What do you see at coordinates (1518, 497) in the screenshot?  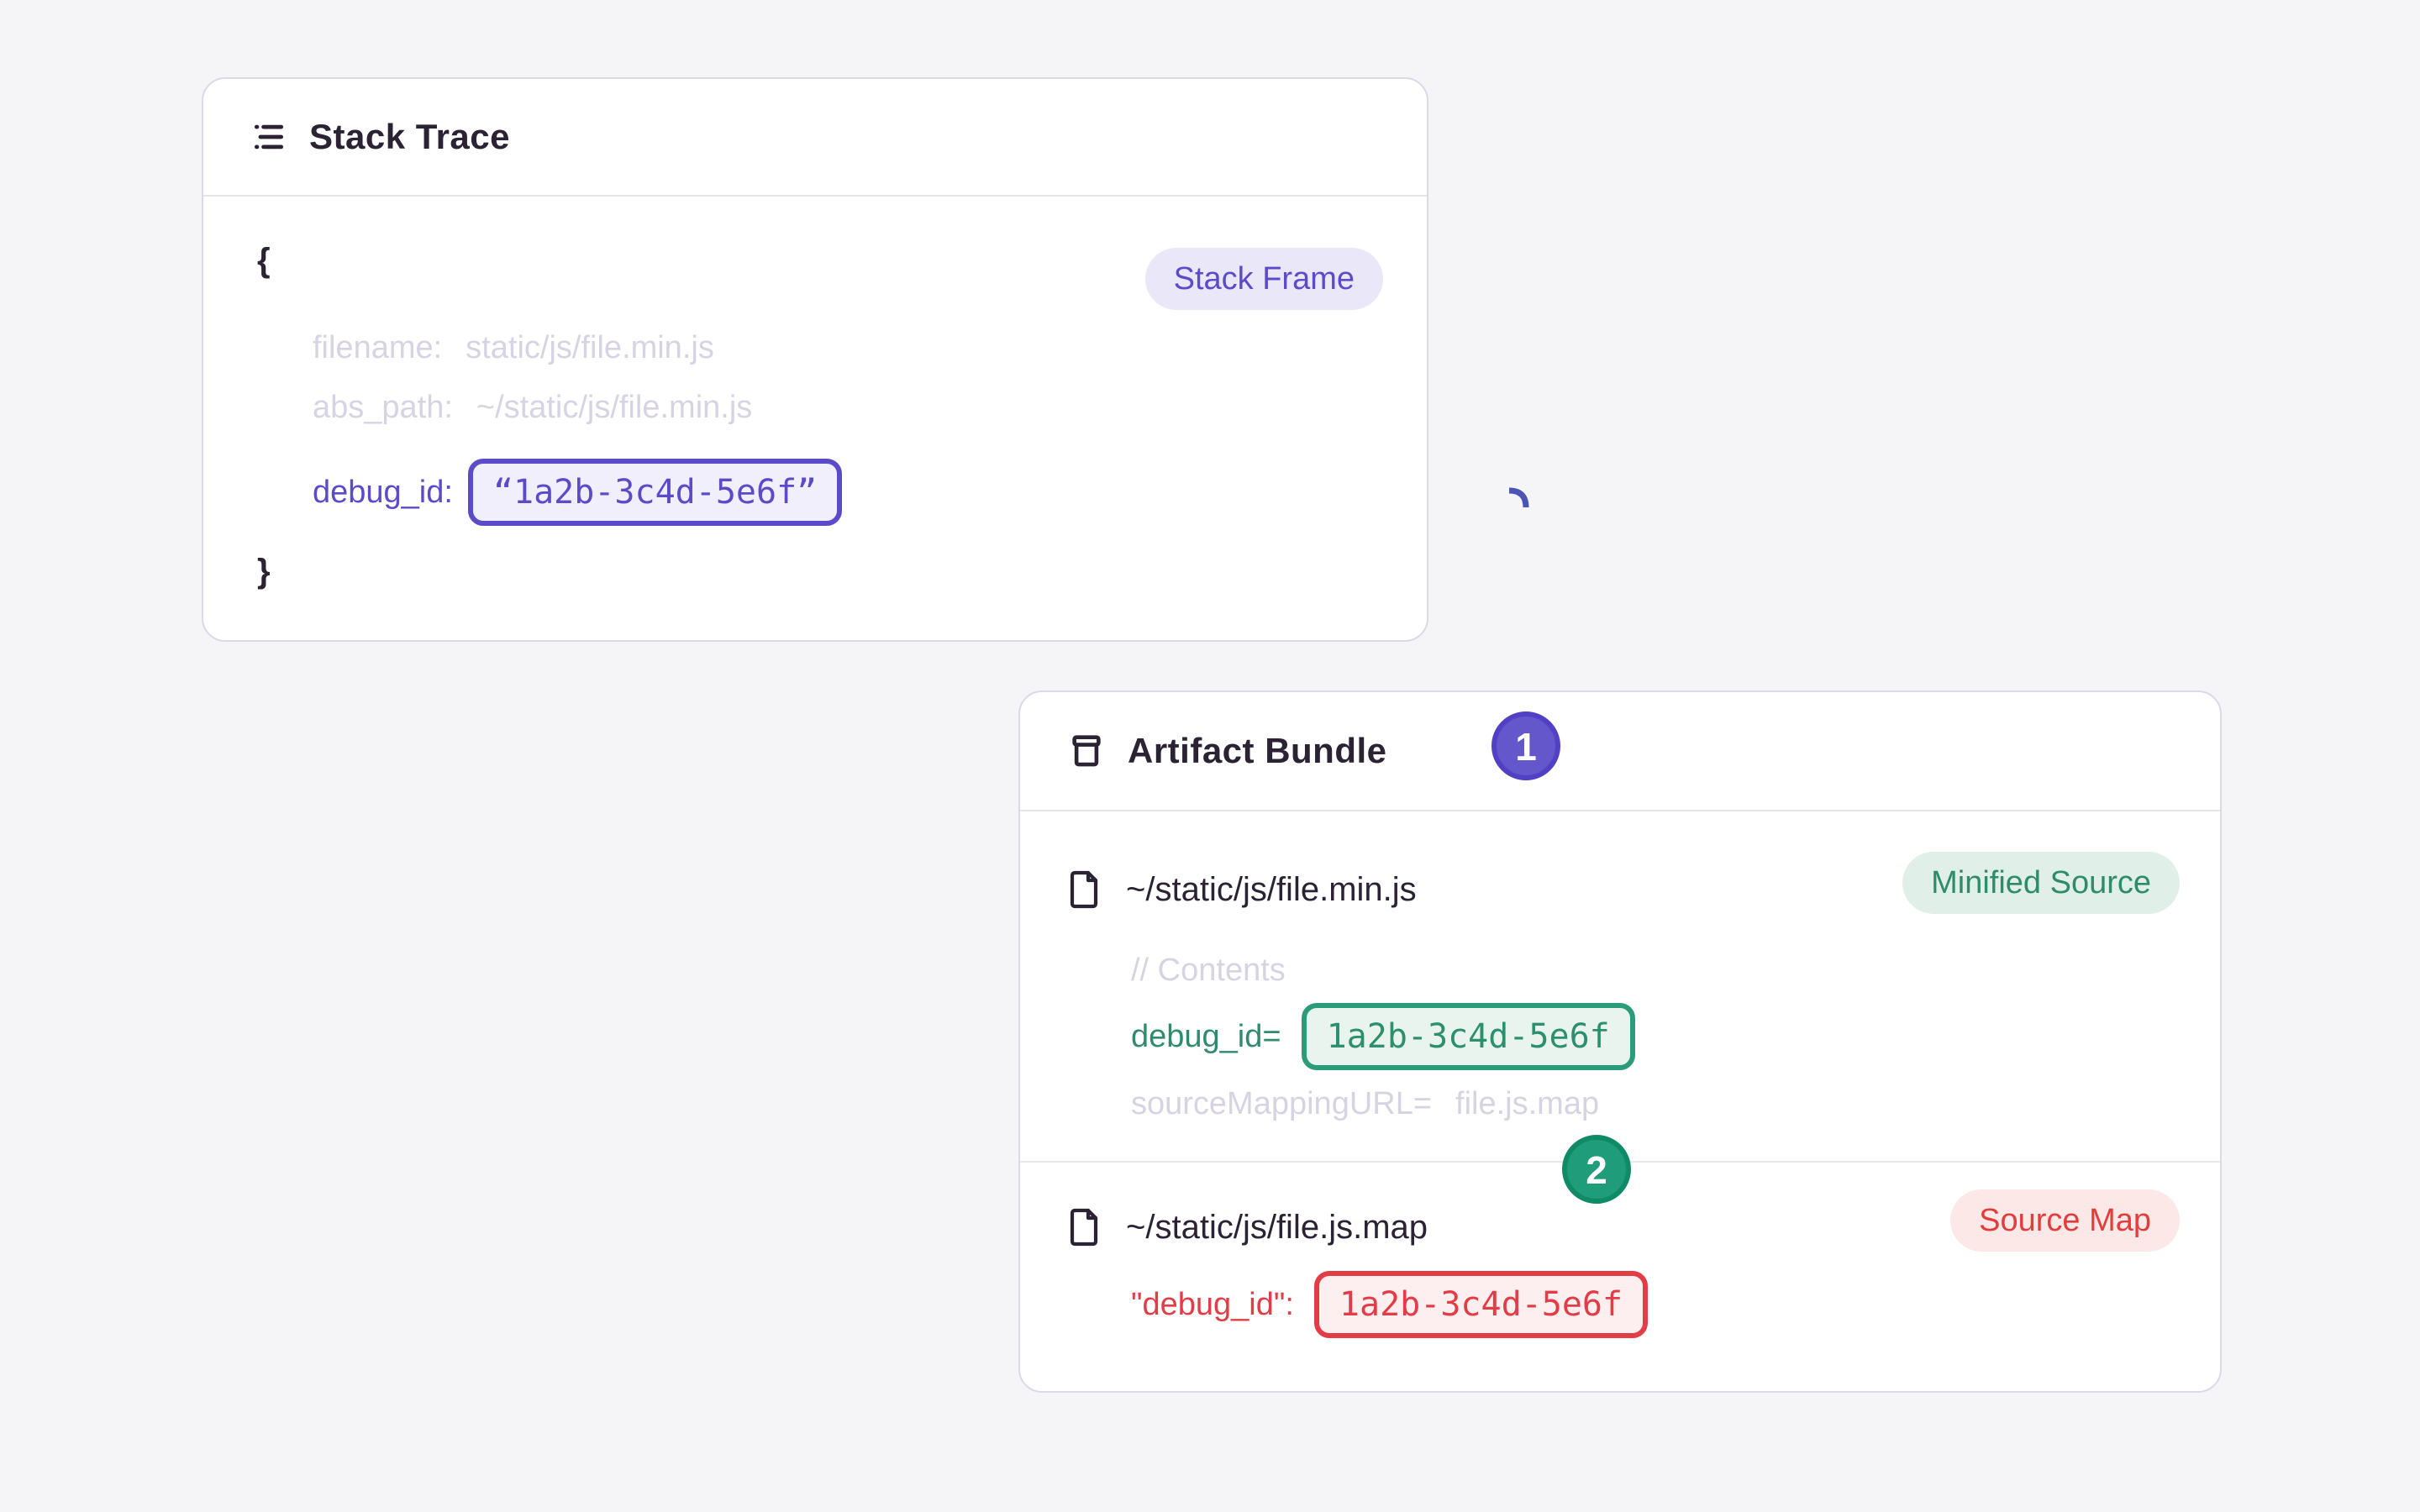 I see `connector-1-corner` at bounding box center [1518, 497].